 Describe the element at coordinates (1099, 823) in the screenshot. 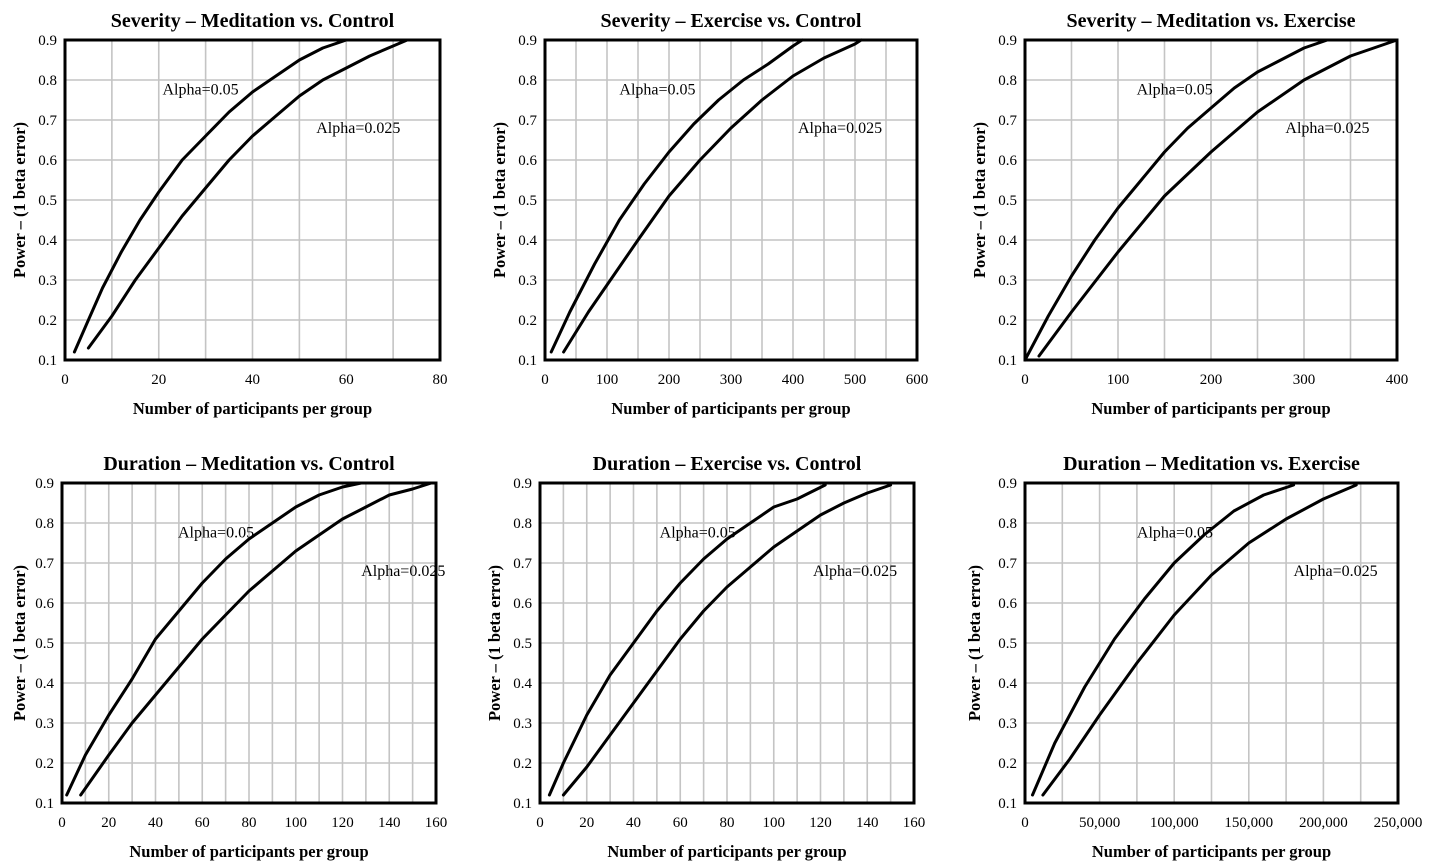

I see `x-tick-label: 50,000` at that location.